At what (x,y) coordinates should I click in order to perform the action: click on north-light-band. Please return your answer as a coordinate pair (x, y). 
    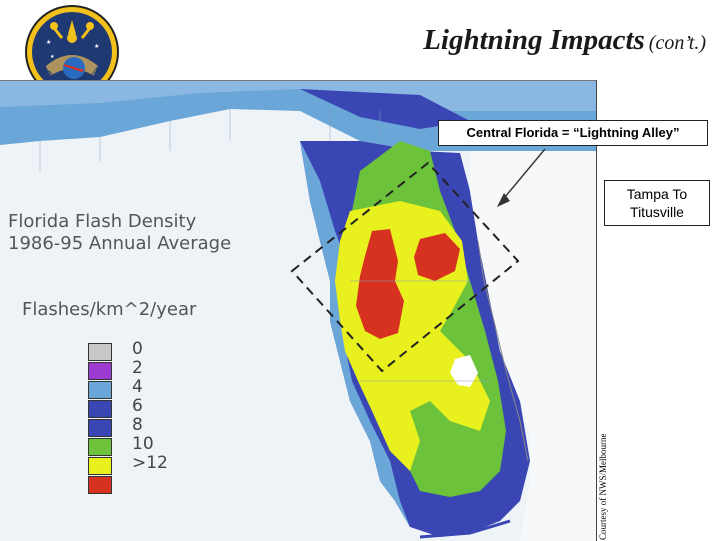
    Looking at the image, I should click on (298, 96).